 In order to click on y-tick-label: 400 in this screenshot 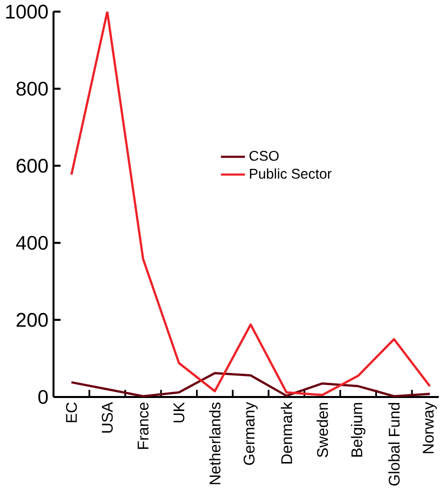, I will do `click(32, 243)`.